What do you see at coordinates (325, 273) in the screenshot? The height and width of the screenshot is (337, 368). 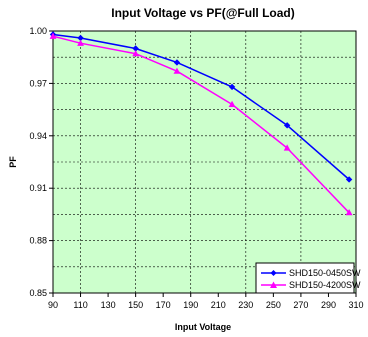 I see `legend-label-series-1: SHD150-0450SW` at bounding box center [325, 273].